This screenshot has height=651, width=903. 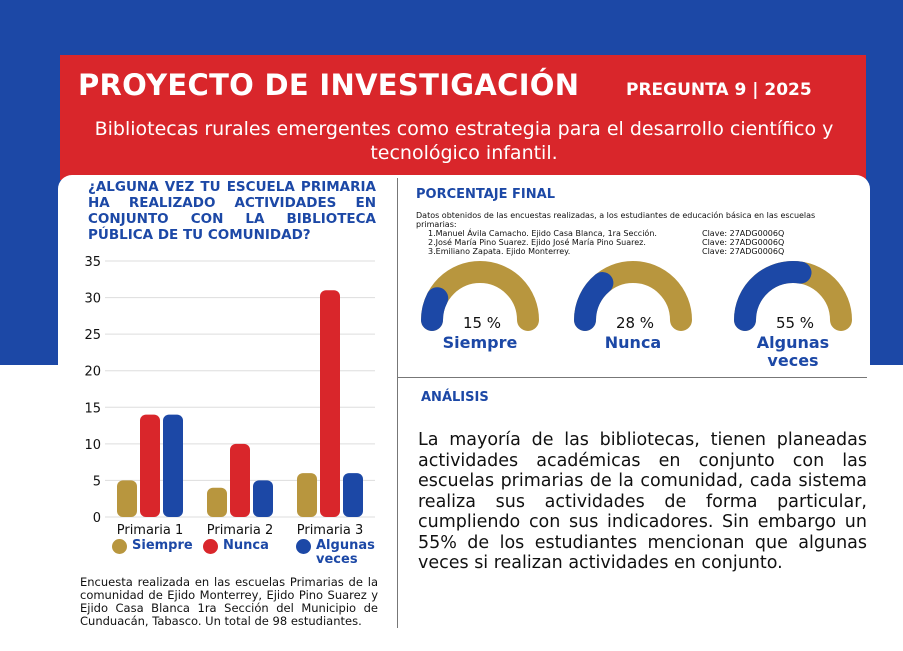 I want to click on title: PROYECTO DE INVESTIGACIÓN, so click(x=329, y=85).